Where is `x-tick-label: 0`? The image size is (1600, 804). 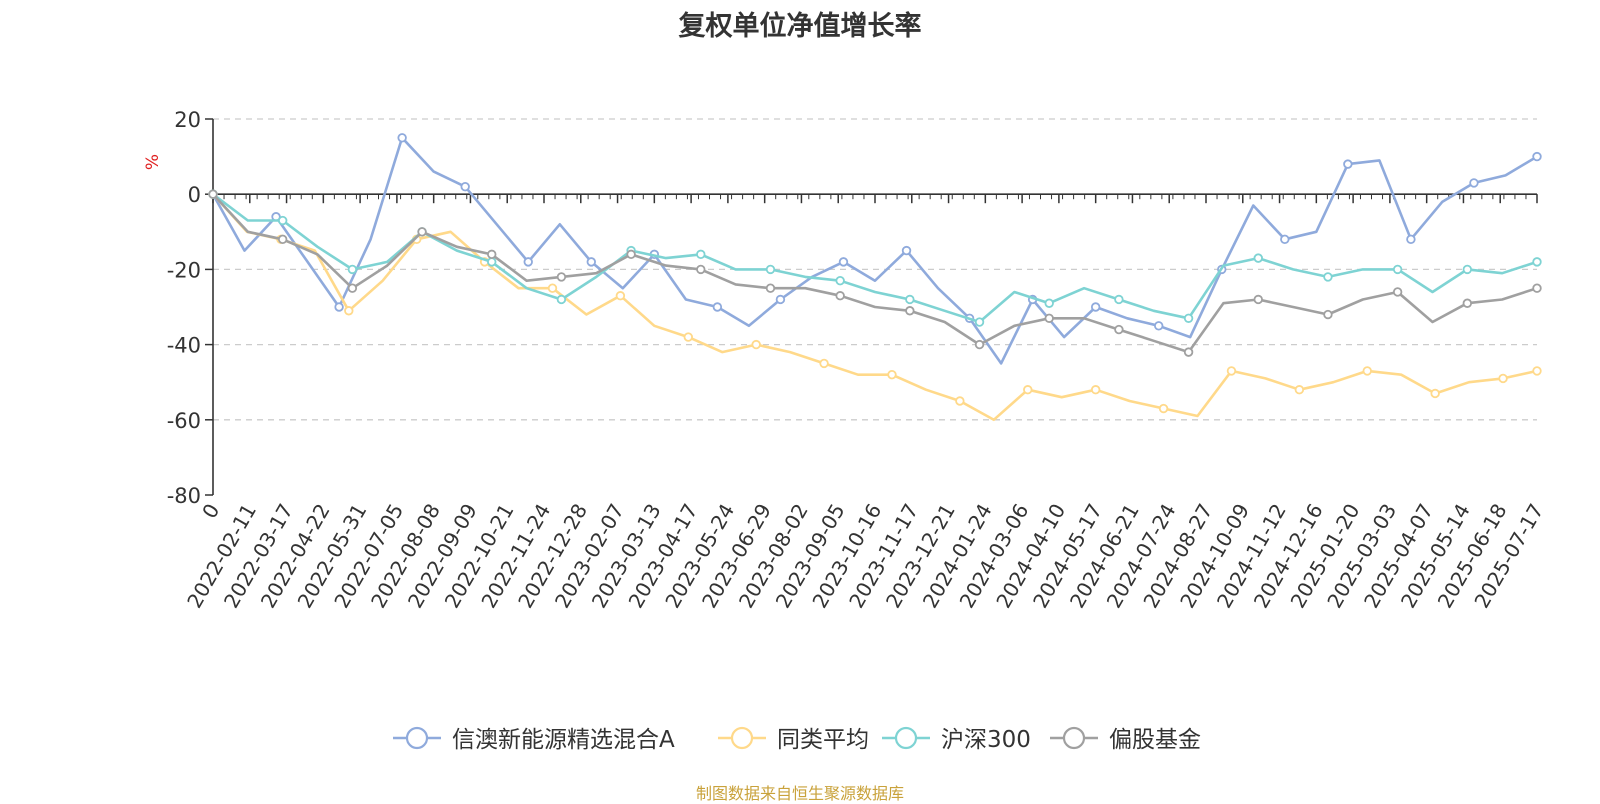
x-tick-label: 0 is located at coordinates (210, 511).